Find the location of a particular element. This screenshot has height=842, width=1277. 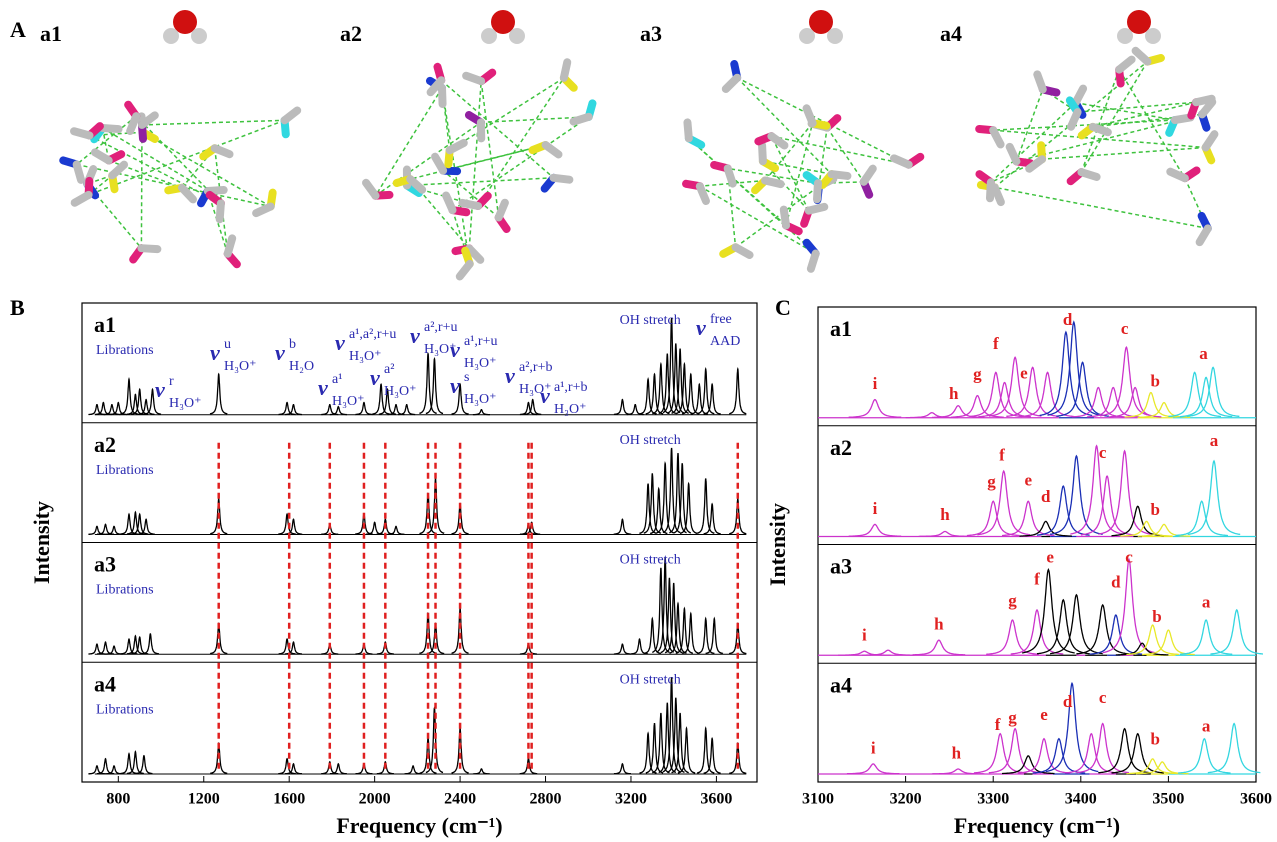

annotation-sup: a²,r+u is located at coordinates (440, 327).